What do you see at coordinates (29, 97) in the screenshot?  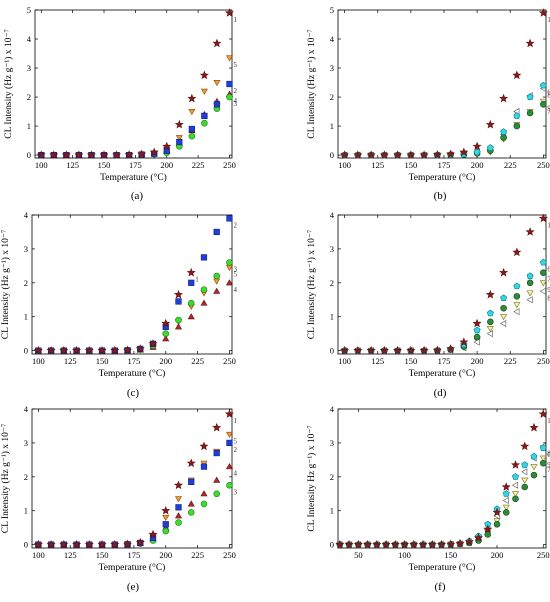 I see `y-tick-label: 2` at bounding box center [29, 97].